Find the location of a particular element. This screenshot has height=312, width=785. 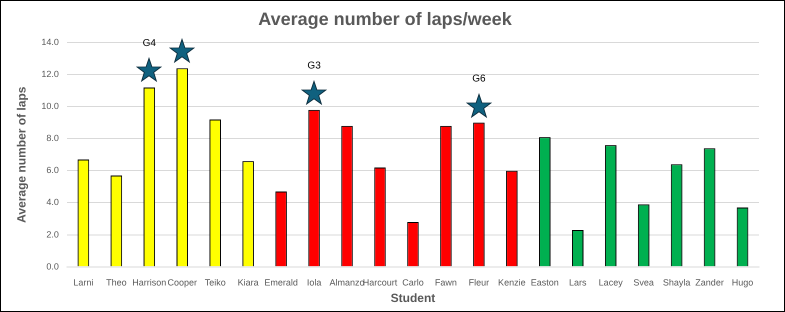

x-tick-label: Fawn is located at coordinates (445, 283).